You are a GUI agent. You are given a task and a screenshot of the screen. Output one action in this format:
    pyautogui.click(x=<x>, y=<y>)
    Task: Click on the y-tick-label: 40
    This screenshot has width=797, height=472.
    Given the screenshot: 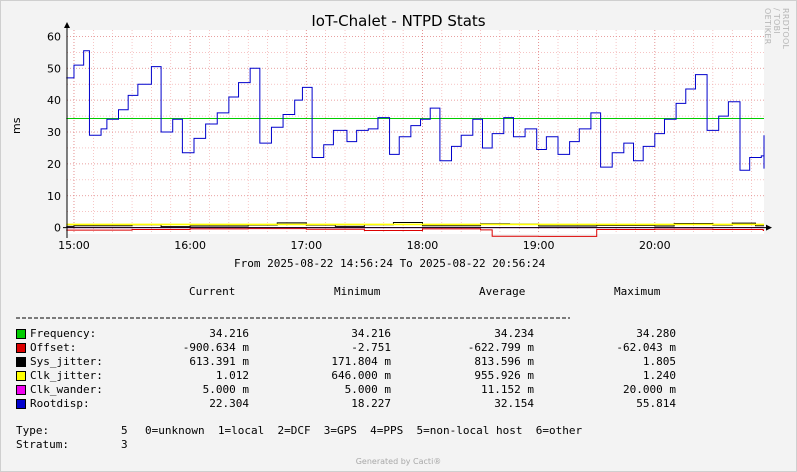 What is the action you would take?
    pyautogui.click(x=54, y=100)
    